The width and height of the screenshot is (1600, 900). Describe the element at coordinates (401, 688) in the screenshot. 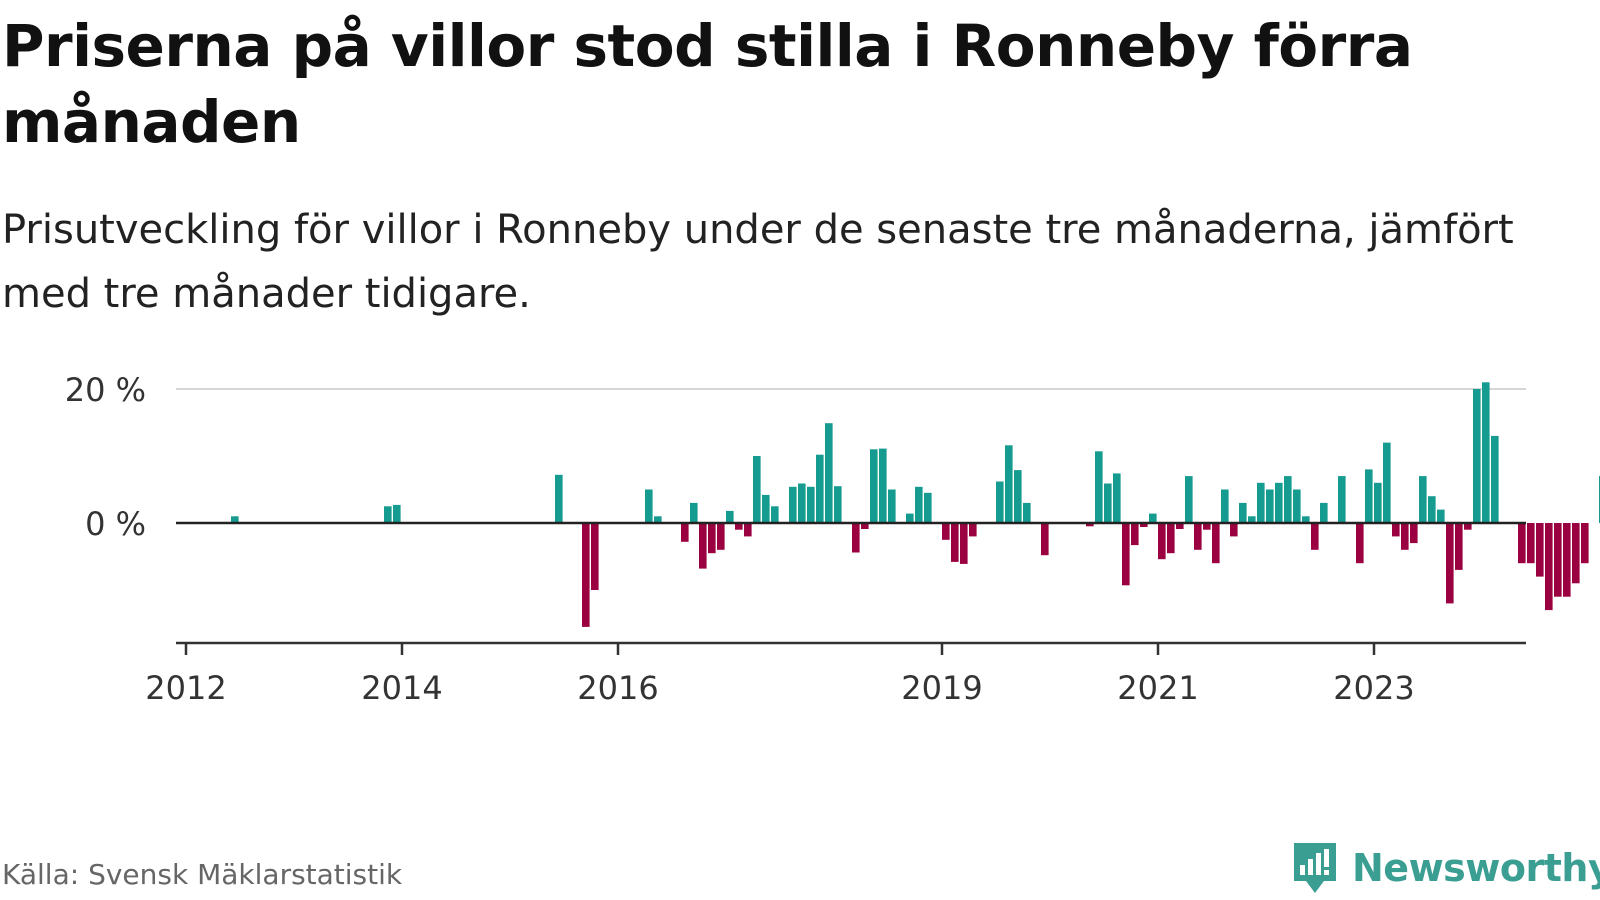

I see `x-tick-label: 2014` at that location.